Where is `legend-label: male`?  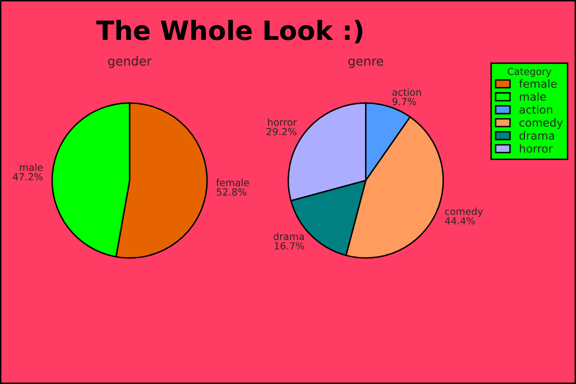
legend-label: male is located at coordinates (533, 96).